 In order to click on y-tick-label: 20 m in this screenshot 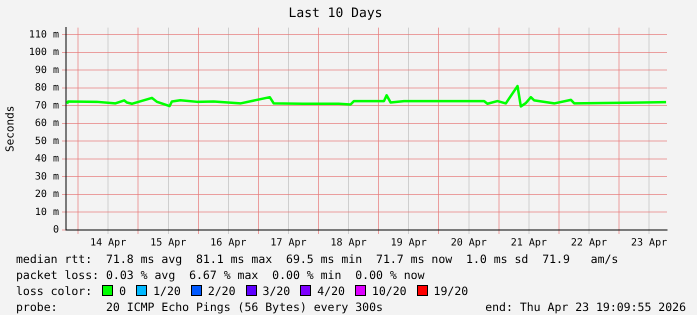, I will do `click(46, 194)`.